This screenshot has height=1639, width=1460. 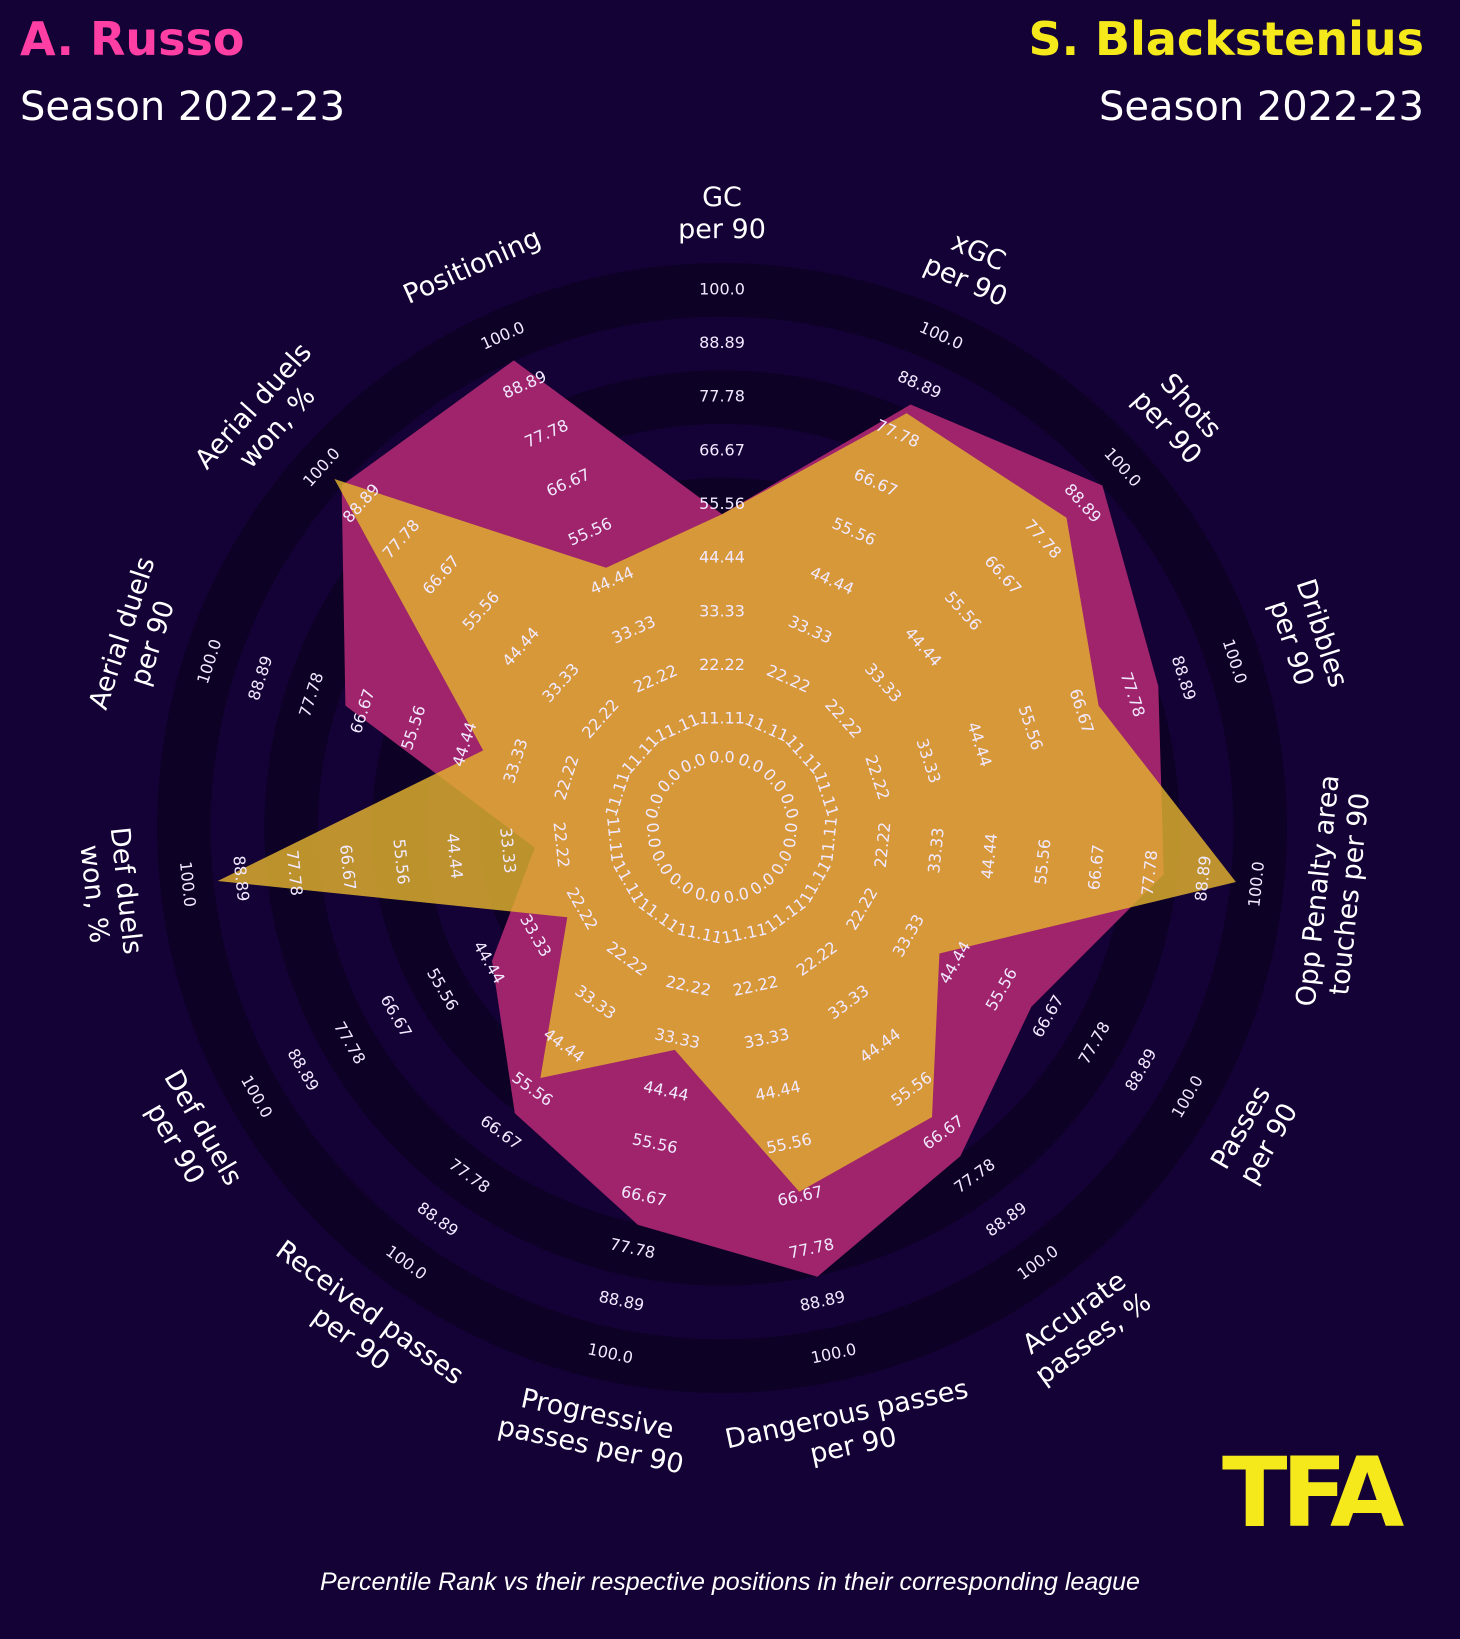 I want to click on right-player-name: S. Blackstenius, so click(x=1226, y=39).